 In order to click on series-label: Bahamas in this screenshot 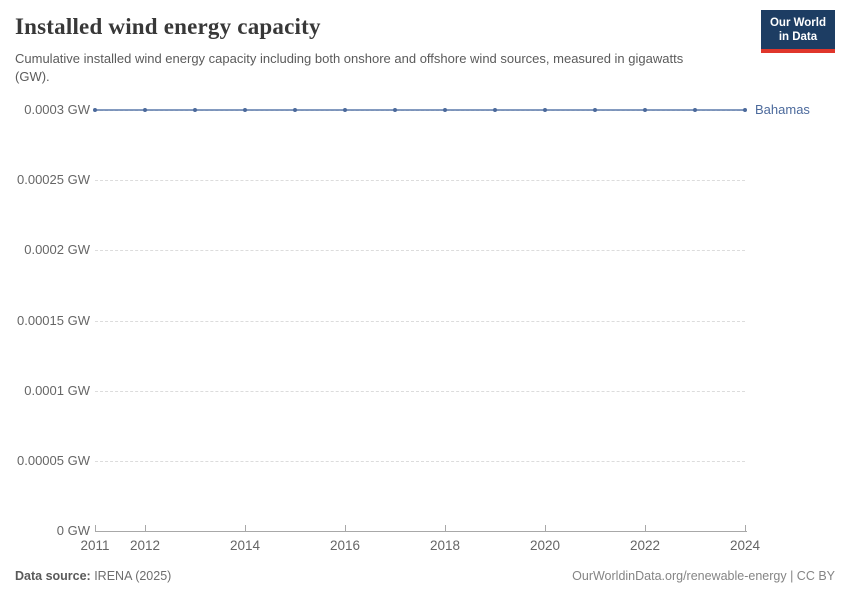, I will do `click(782, 109)`.